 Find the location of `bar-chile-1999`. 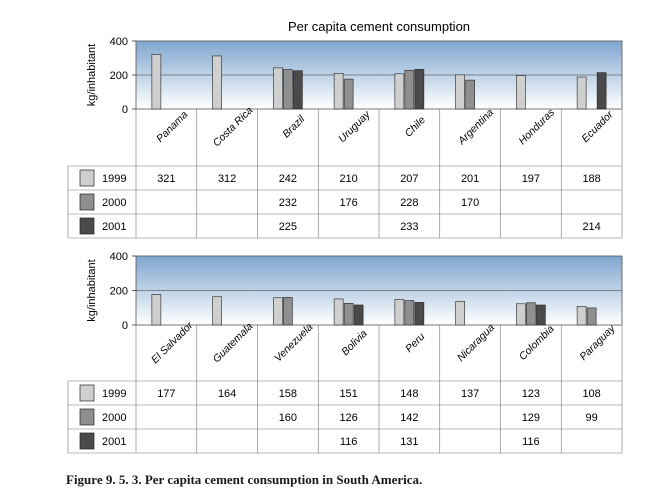

bar-chile-1999 is located at coordinates (399, 91).